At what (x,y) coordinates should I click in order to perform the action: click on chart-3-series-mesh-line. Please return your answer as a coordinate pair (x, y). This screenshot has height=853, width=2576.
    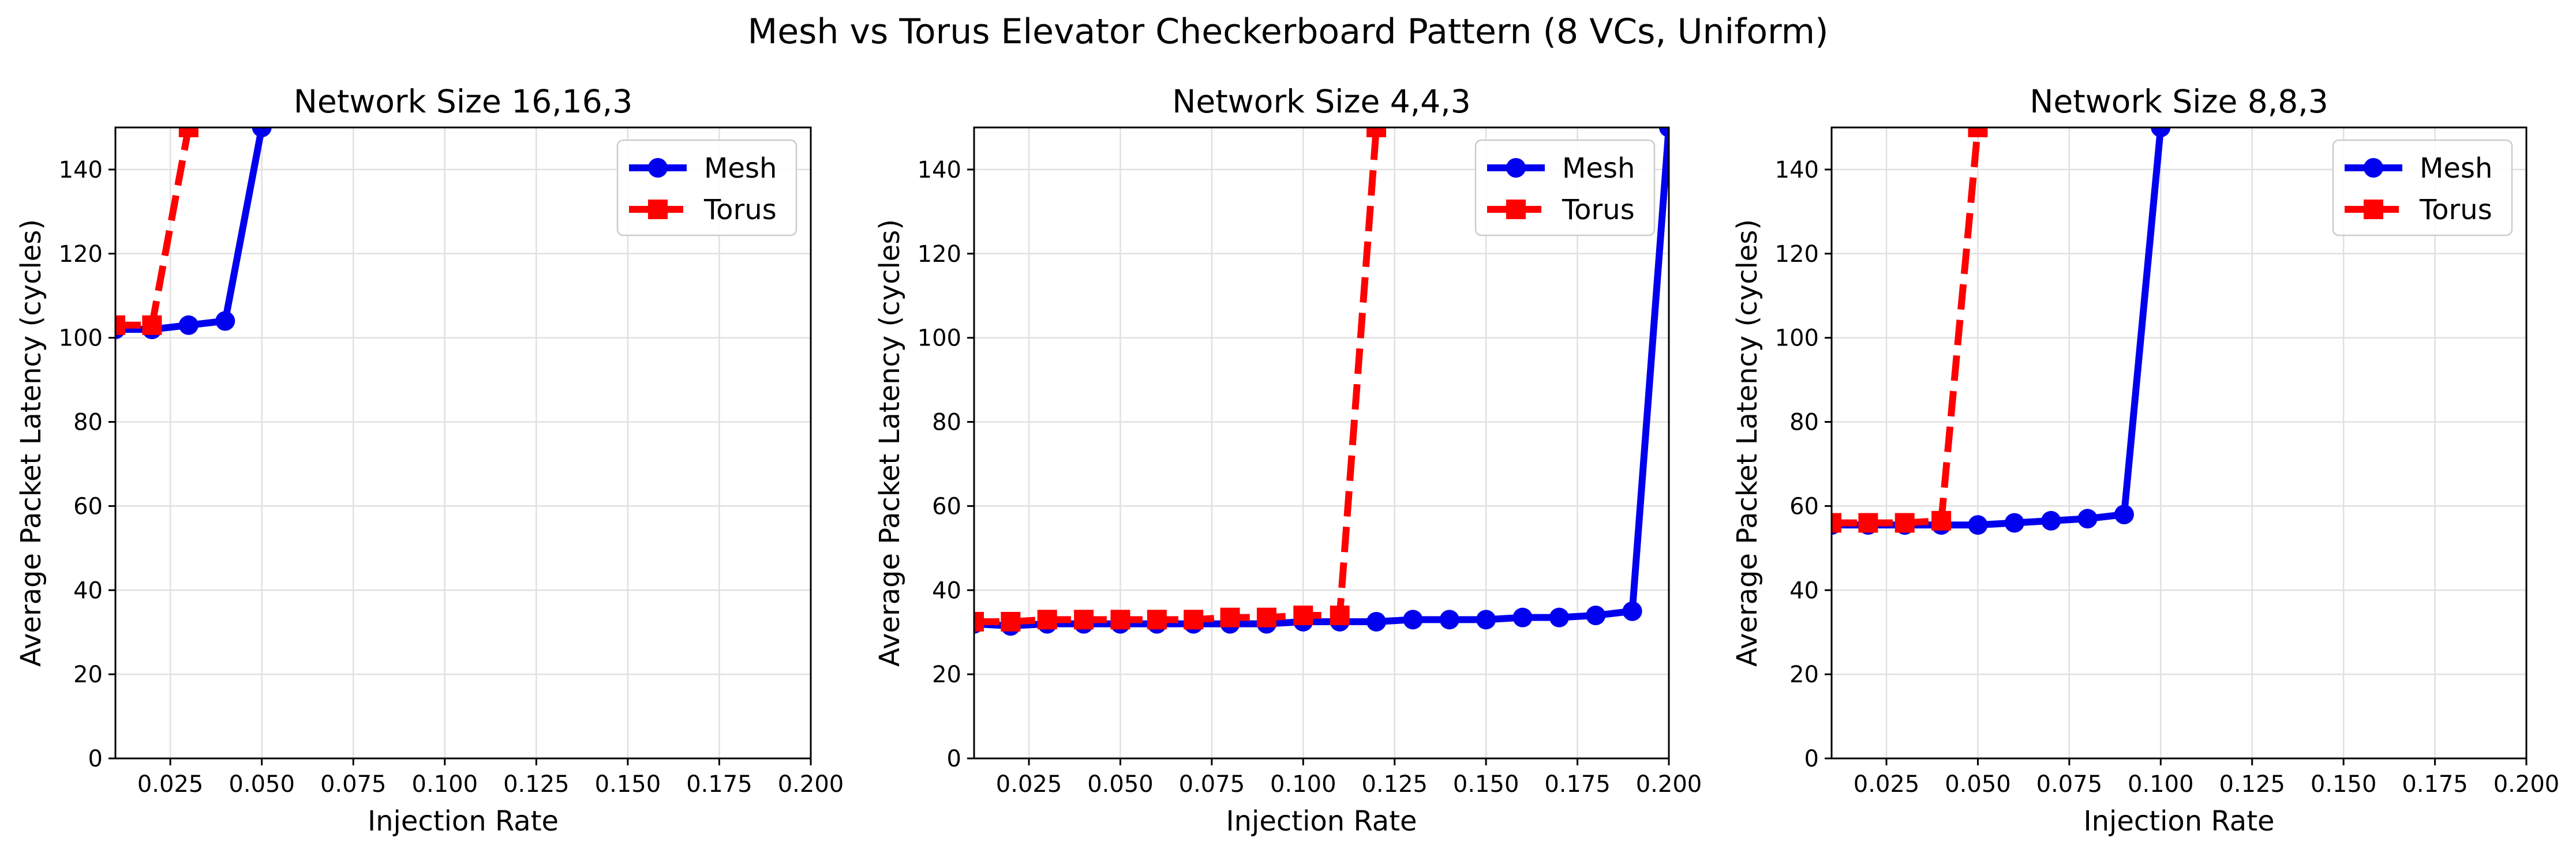
    Looking at the image, I should click on (1998, 328).